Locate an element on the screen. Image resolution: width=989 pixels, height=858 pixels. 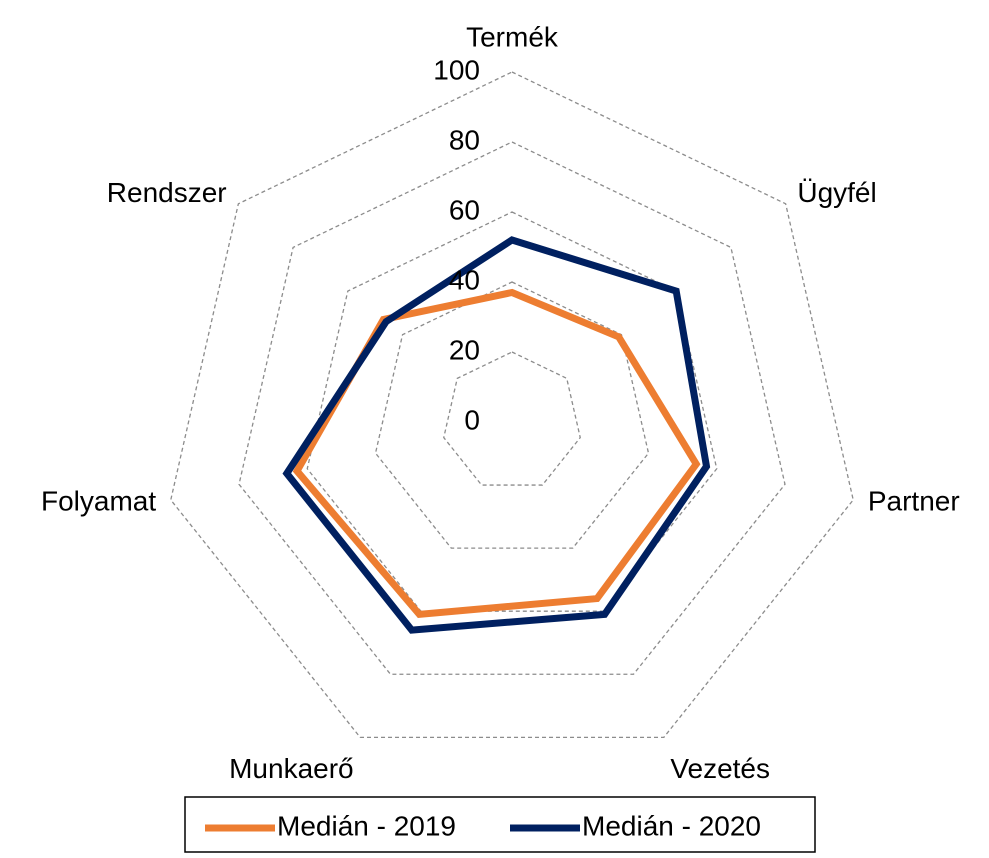
category-label: Folyamat is located at coordinates (98, 501).